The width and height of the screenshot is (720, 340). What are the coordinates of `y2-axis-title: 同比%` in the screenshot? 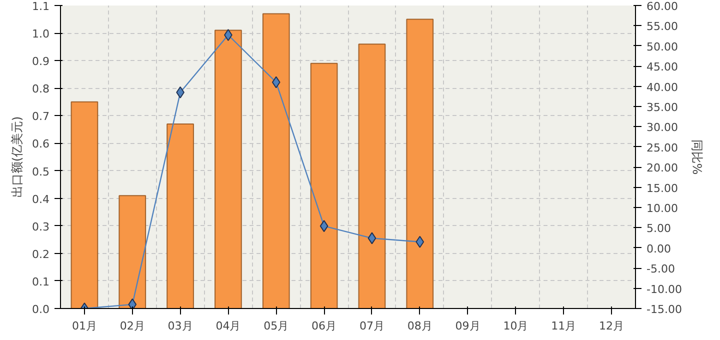 It's located at (697, 157).